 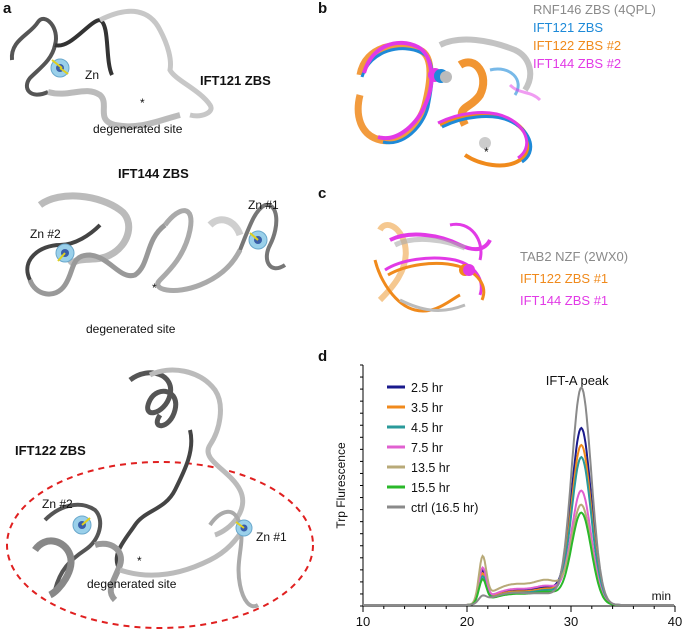 I want to click on ift121-star: *, so click(x=142, y=103).